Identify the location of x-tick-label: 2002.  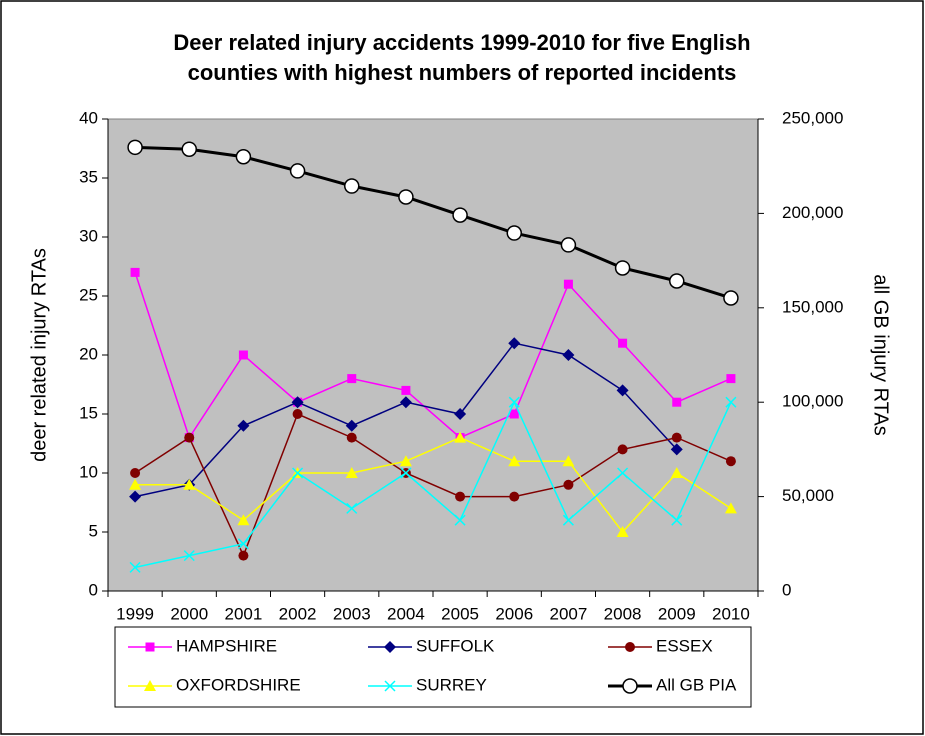
(298, 613).